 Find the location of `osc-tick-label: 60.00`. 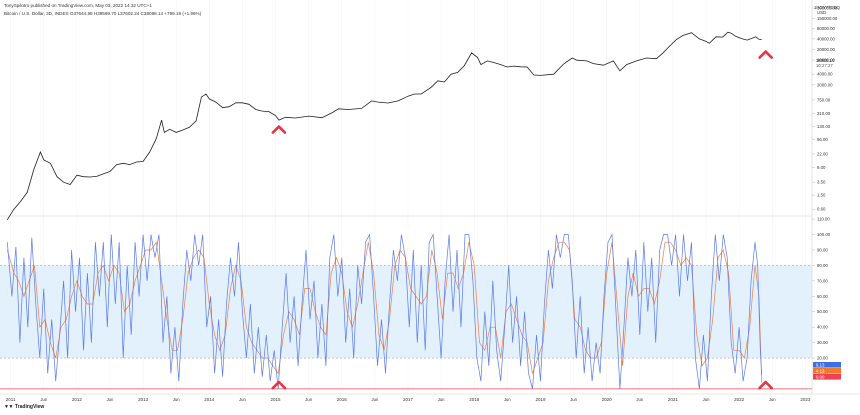

osc-tick-label: 60.00 is located at coordinates (822, 296).